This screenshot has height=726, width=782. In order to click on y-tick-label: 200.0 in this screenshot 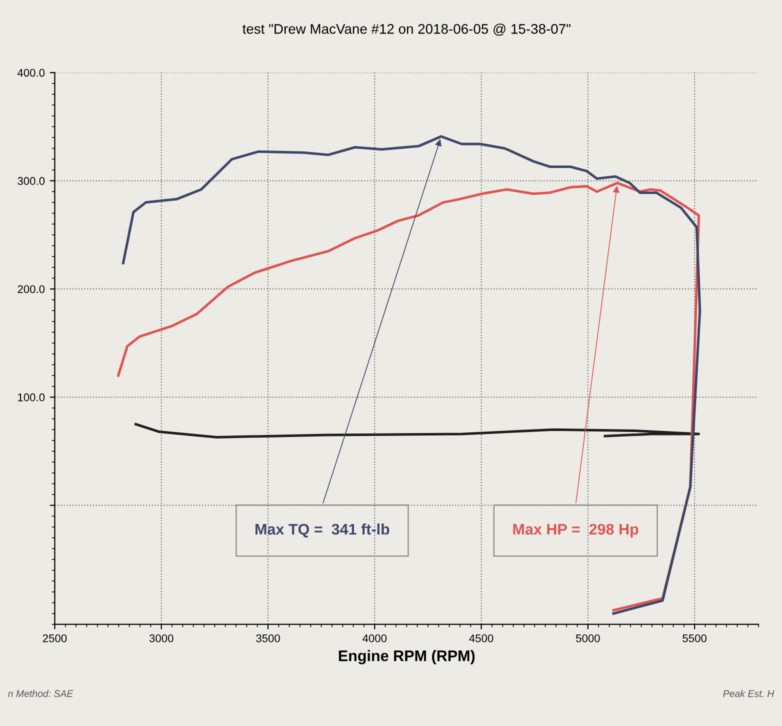, I will do `click(31, 289)`.